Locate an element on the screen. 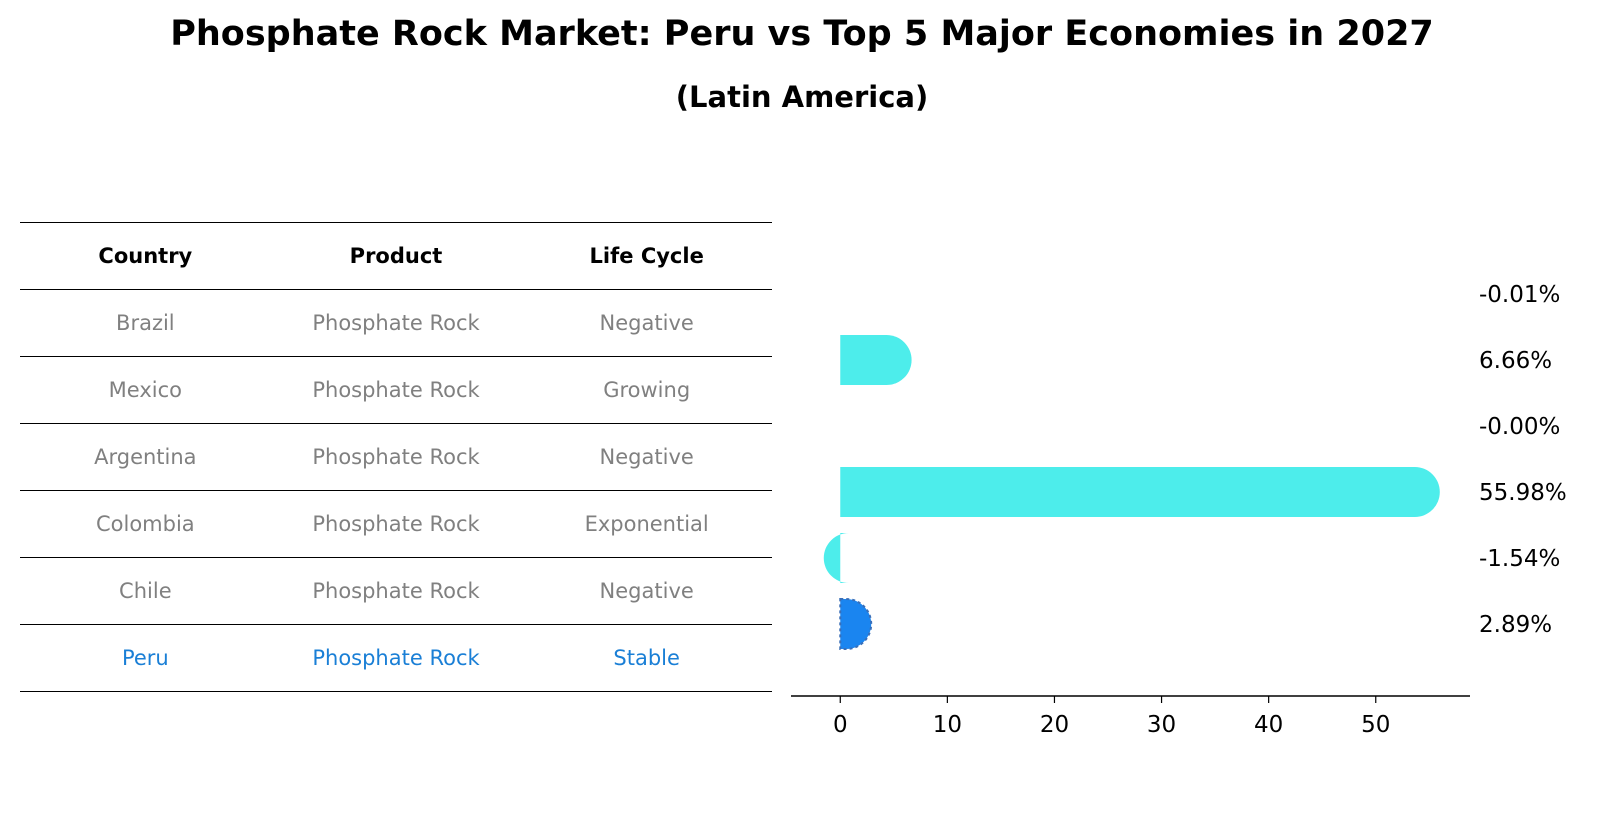 This screenshot has width=1604, height=823. bar-value-label: -1.54% is located at coordinates (1519, 559).